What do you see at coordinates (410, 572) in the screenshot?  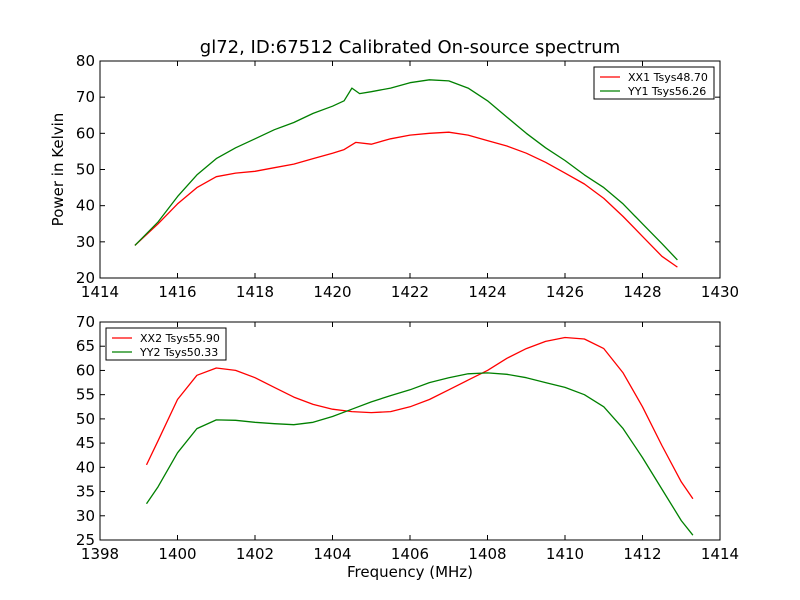 I see `x-axis-label: Frequency (MHz)` at bounding box center [410, 572].